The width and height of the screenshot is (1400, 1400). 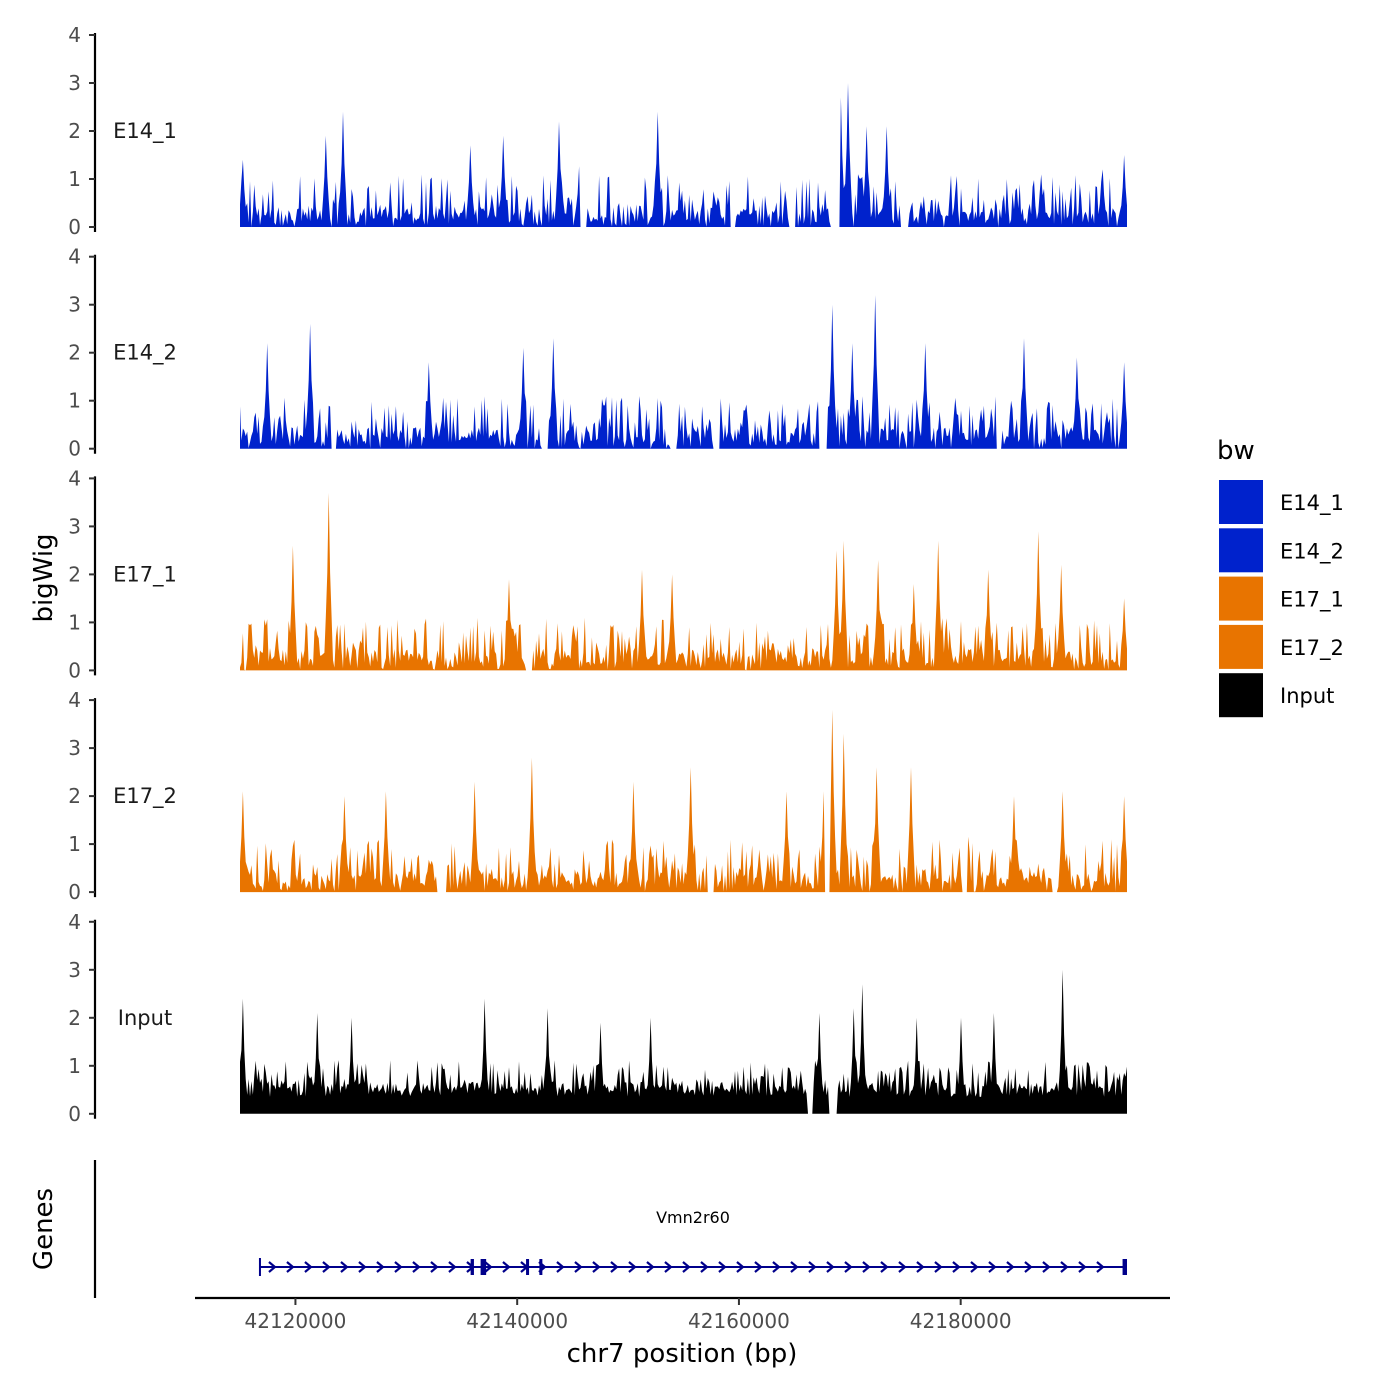 I want to click on x-tick-label: 42120000, so click(x=296, y=1321).